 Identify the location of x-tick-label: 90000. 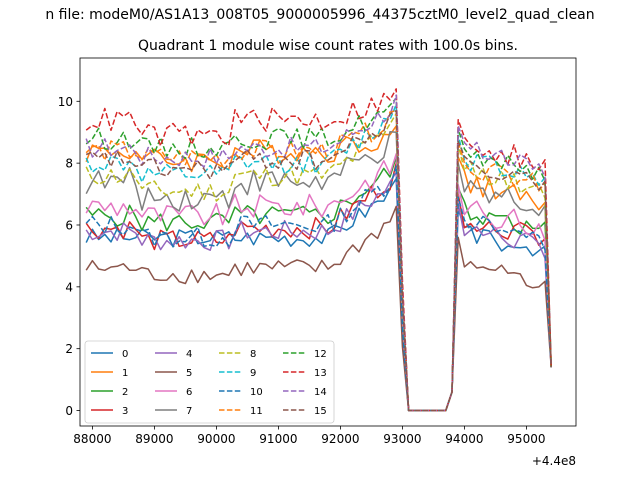
(216, 439).